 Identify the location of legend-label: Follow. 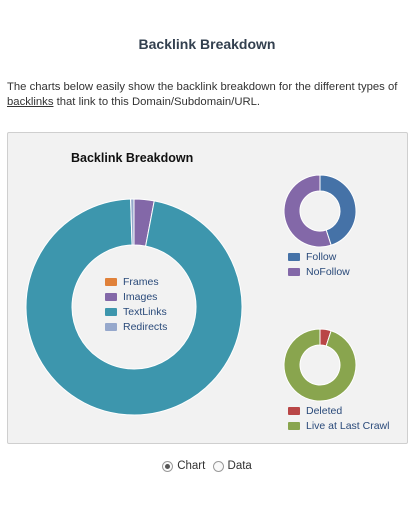
(321, 256).